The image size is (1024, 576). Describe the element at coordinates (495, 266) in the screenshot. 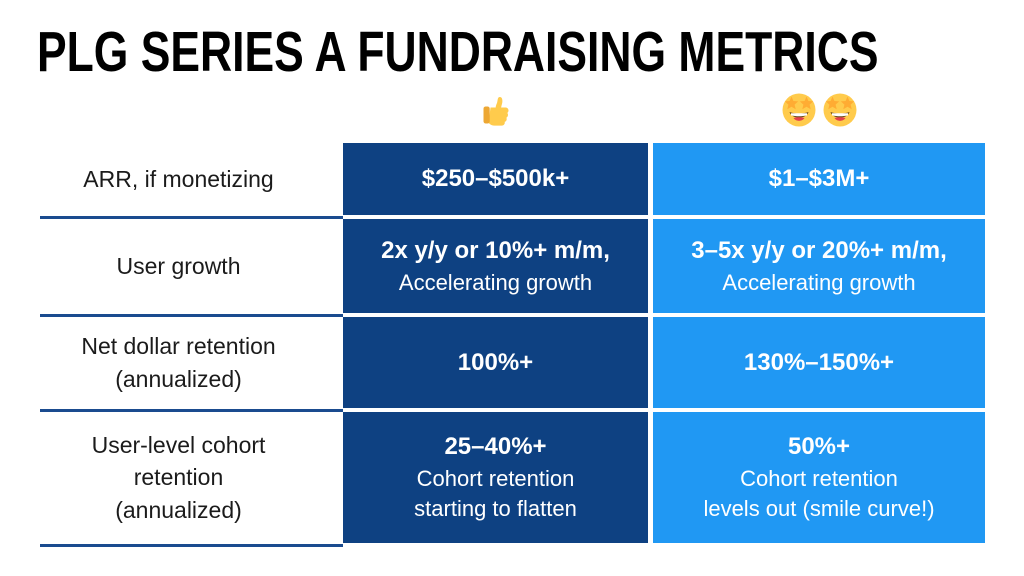

I see `good-cell-user-growth: 2x y/y or 10%+ m/m, Accelerating growth` at that location.